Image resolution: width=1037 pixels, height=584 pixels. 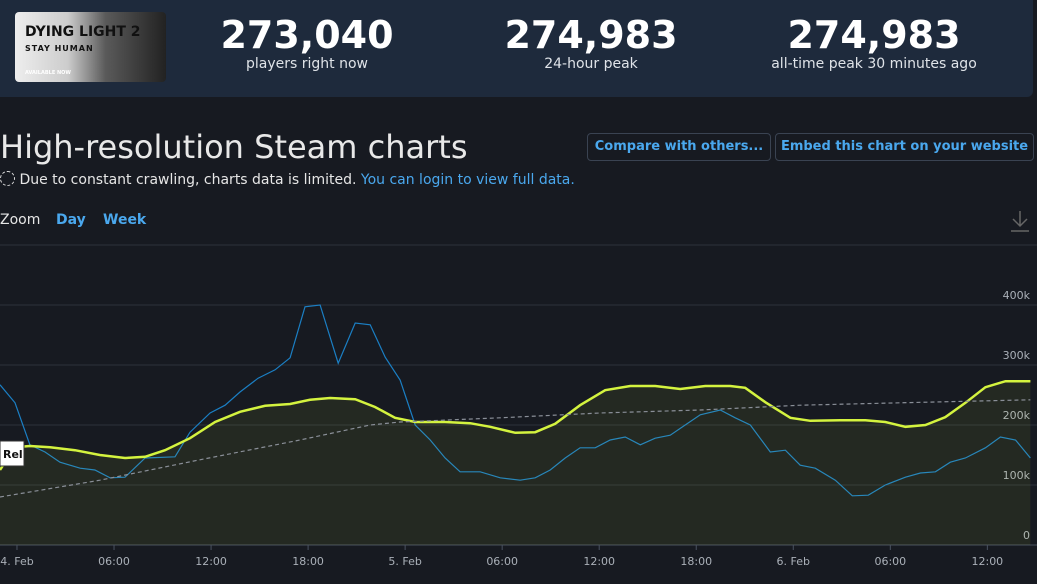 I want to click on game-logo: DYING LIGHT 2 STAY HUMAN AVAILABLE NOW, so click(x=90, y=47).